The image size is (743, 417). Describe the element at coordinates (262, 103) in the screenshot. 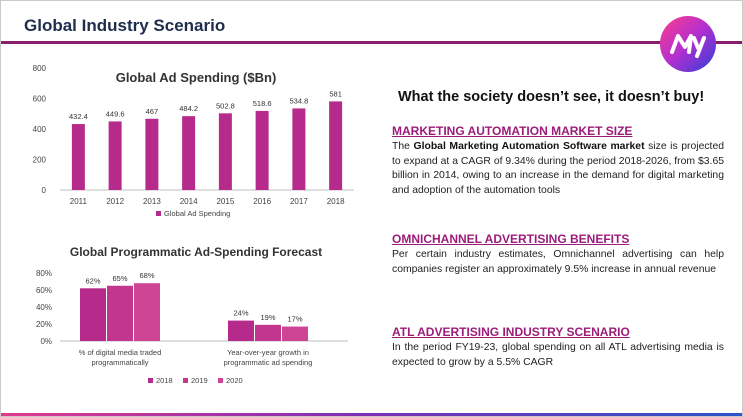

I see `data-label: 518.6` at that location.